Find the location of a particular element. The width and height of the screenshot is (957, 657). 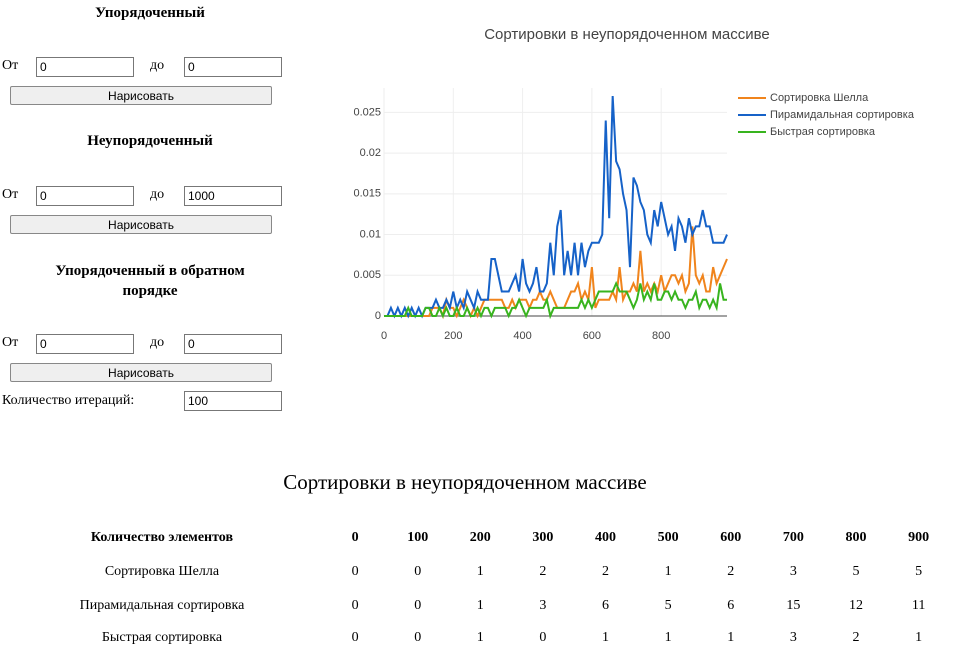

y-tick-label: 0.01 is located at coordinates (370, 234).